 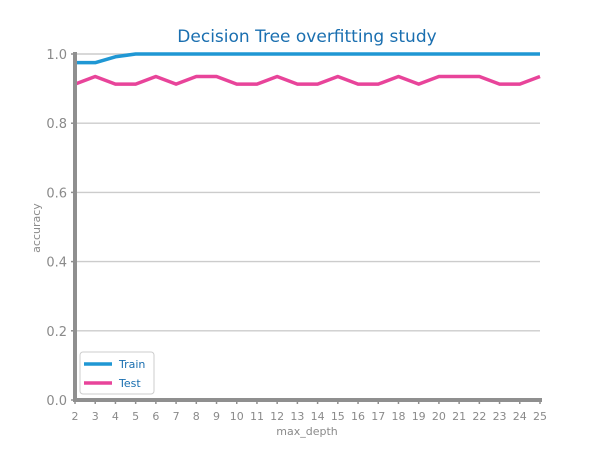 What do you see at coordinates (196, 416) in the screenshot?
I see `x-tick-label-8: 8` at bounding box center [196, 416].